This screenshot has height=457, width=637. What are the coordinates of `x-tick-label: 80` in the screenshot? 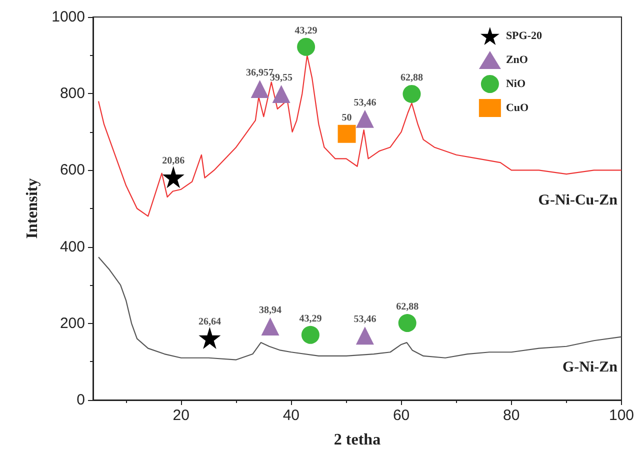 It's located at (511, 415).